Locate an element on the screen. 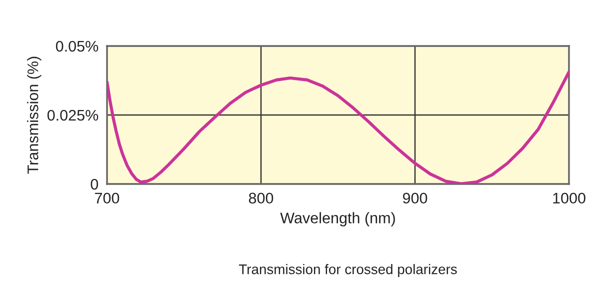 Image resolution: width=600 pixels, height=294 pixels. y-tick-label: 0 is located at coordinates (94, 184).